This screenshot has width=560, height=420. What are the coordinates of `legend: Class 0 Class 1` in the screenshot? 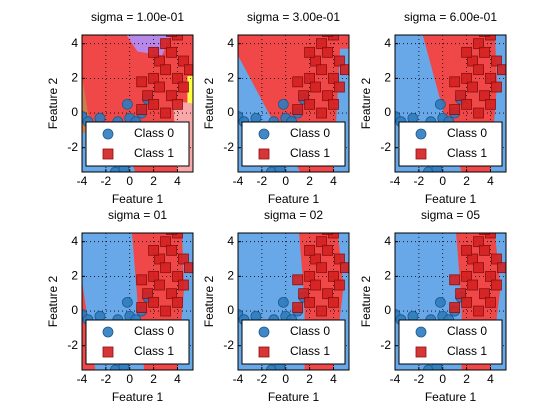 It's located at (293, 342).